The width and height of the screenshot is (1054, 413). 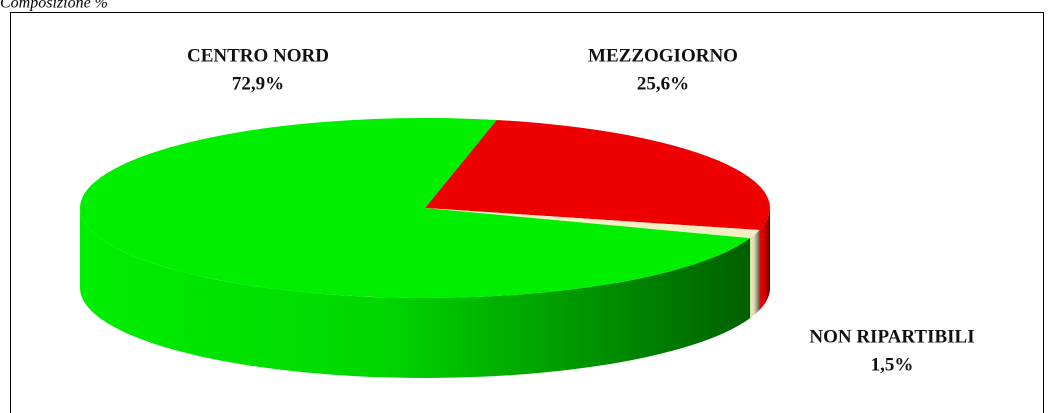 What do you see at coordinates (891, 336) in the screenshot?
I see `slice-label: NON RIPARTIBILI` at bounding box center [891, 336].